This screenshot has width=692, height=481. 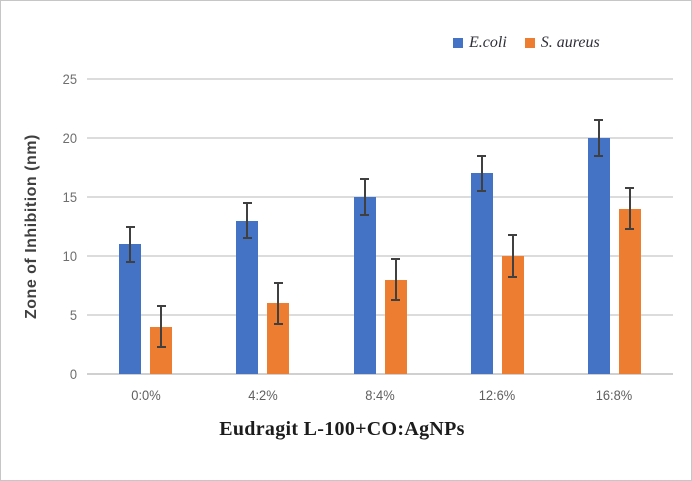 What do you see at coordinates (263, 395) in the screenshot?
I see `x-category-label: 4:2%` at bounding box center [263, 395].